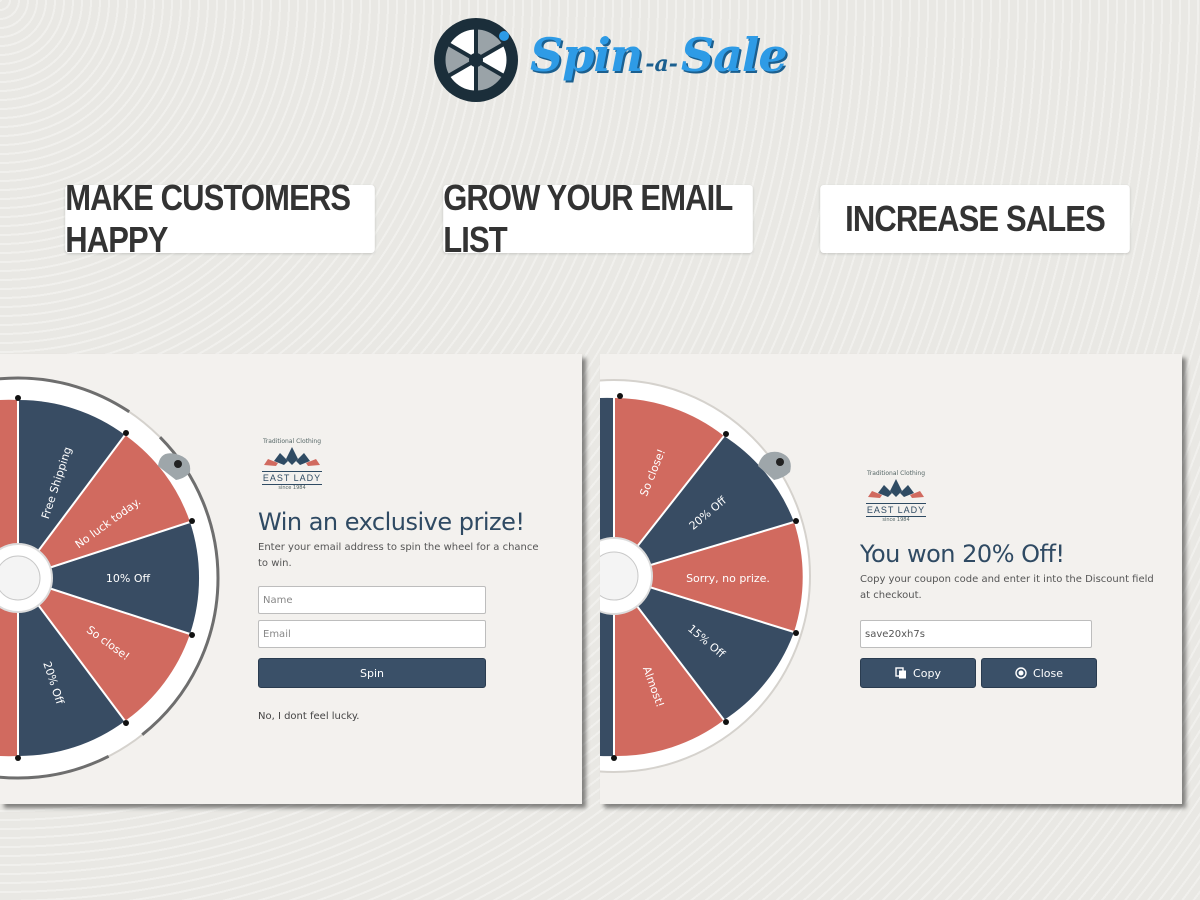 This screenshot has width=1200, height=900. What do you see at coordinates (586, 55) in the screenshot?
I see `brand-name-spin: Spin` at bounding box center [586, 55].